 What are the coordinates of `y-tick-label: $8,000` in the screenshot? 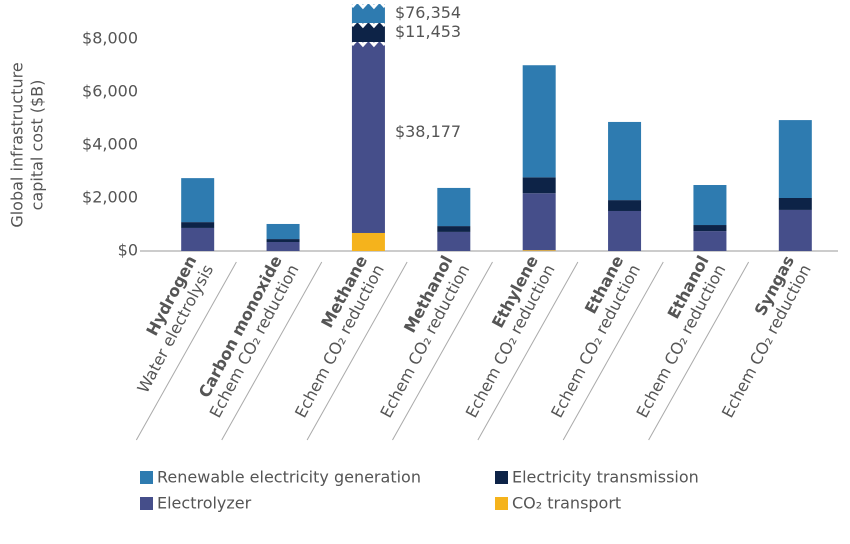 It's located at (110, 38).